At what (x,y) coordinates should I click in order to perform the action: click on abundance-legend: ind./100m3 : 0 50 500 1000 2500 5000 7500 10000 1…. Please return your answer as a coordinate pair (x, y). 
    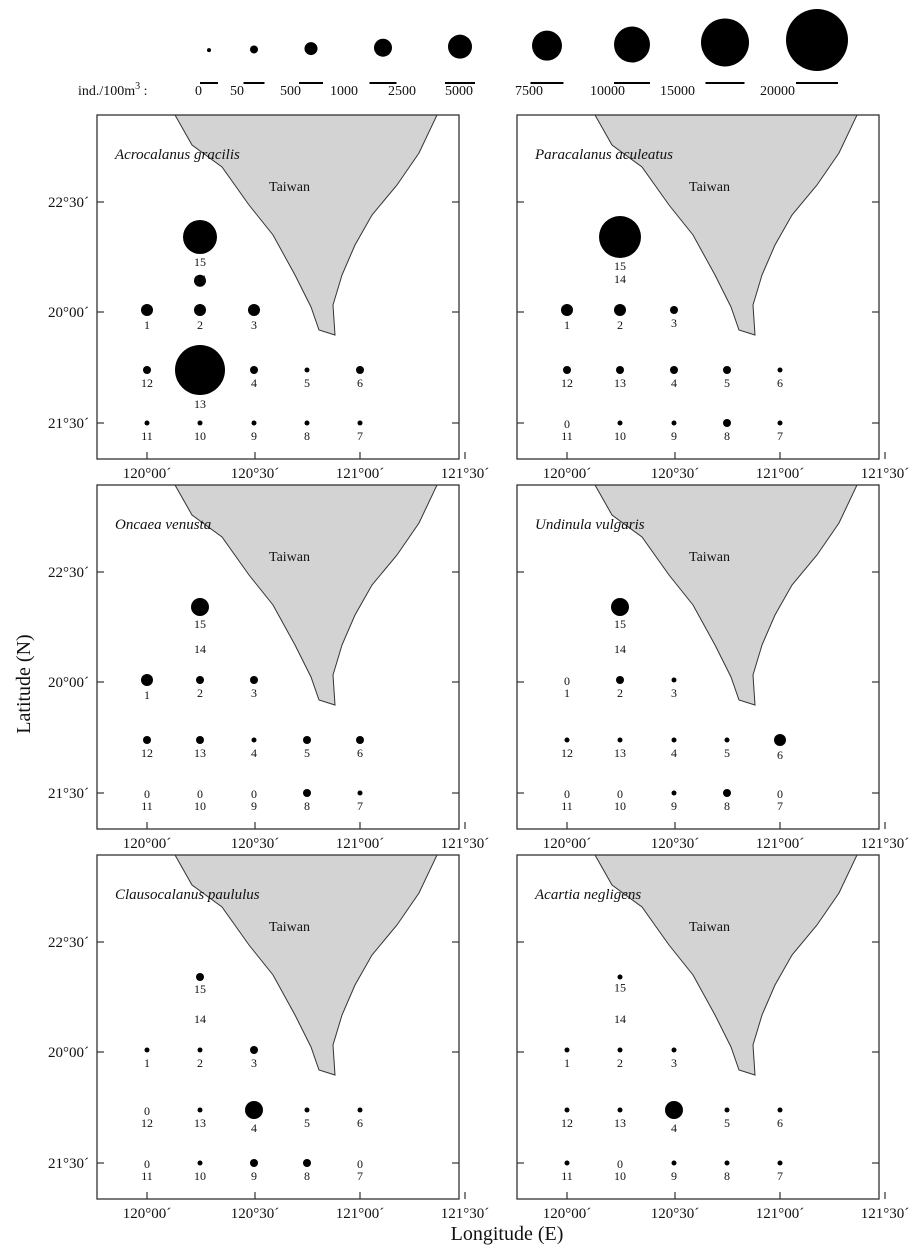
    Looking at the image, I should click on (463, 54).